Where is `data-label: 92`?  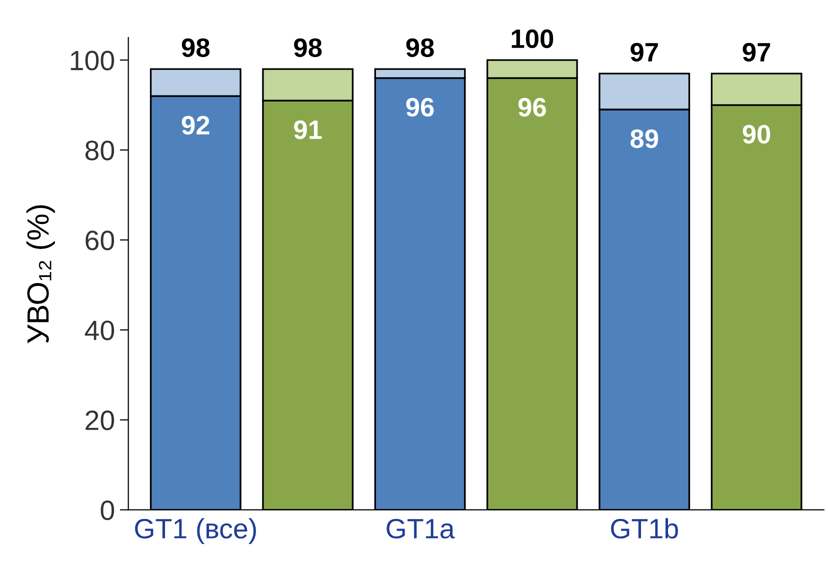
data-label: 92 is located at coordinates (196, 125).